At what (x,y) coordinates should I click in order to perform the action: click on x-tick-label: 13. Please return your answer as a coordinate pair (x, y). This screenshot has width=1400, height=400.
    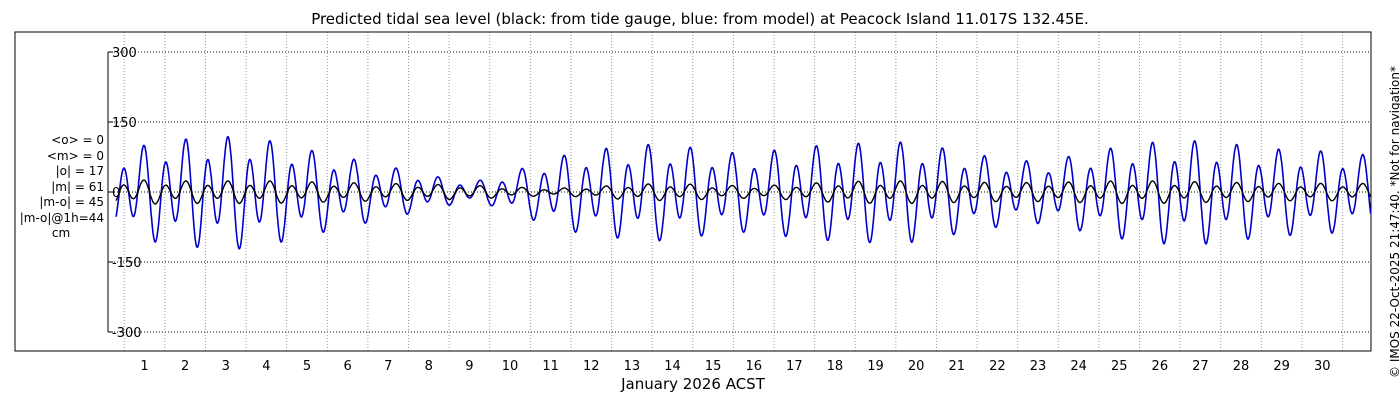
    Looking at the image, I should click on (632, 366).